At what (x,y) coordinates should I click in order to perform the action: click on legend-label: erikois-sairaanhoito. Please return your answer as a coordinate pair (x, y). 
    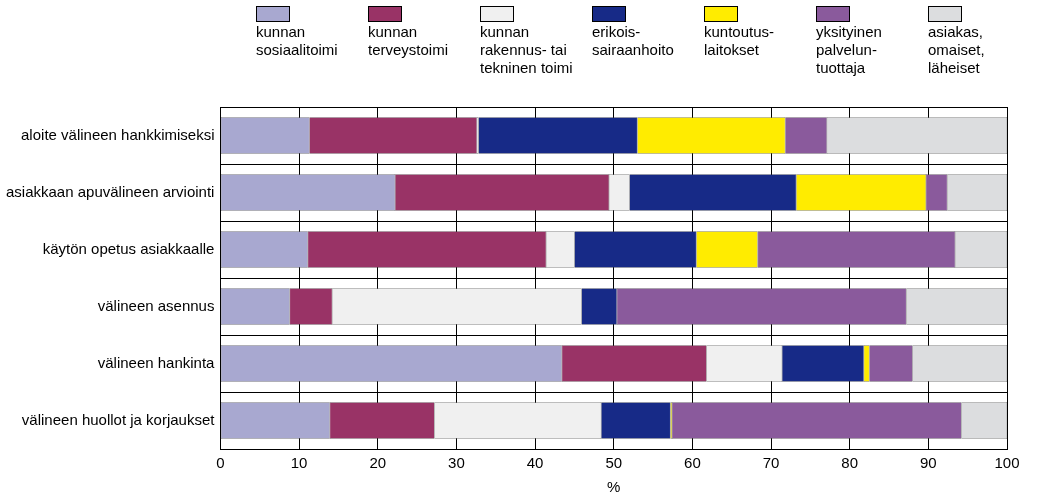
    Looking at the image, I should click on (633, 41).